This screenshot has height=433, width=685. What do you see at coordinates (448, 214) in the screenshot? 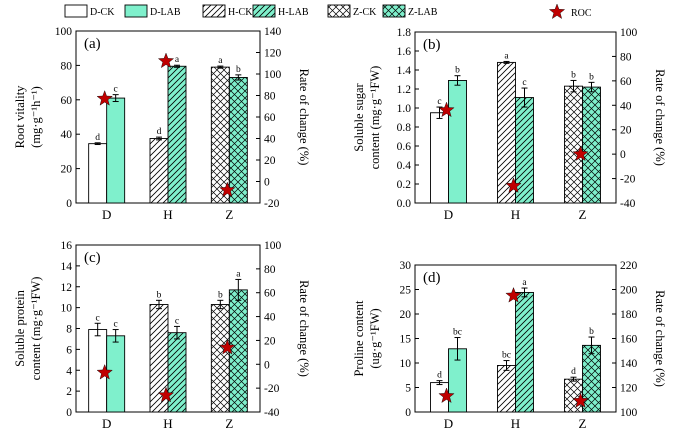
I see `category-label: D` at bounding box center [448, 214].